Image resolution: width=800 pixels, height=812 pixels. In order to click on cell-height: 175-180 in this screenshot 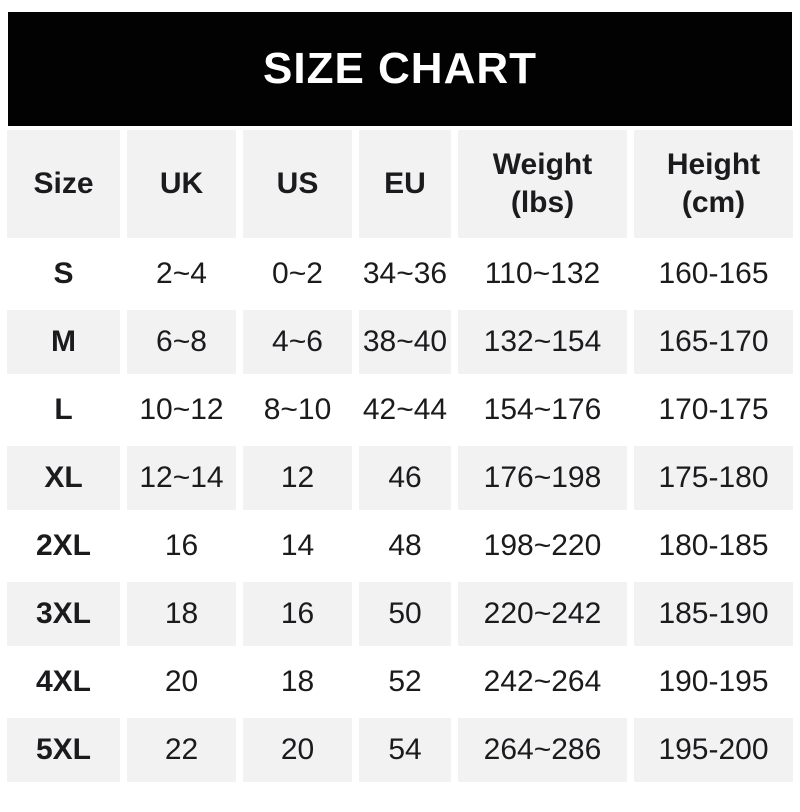, I will do `click(713, 478)`.